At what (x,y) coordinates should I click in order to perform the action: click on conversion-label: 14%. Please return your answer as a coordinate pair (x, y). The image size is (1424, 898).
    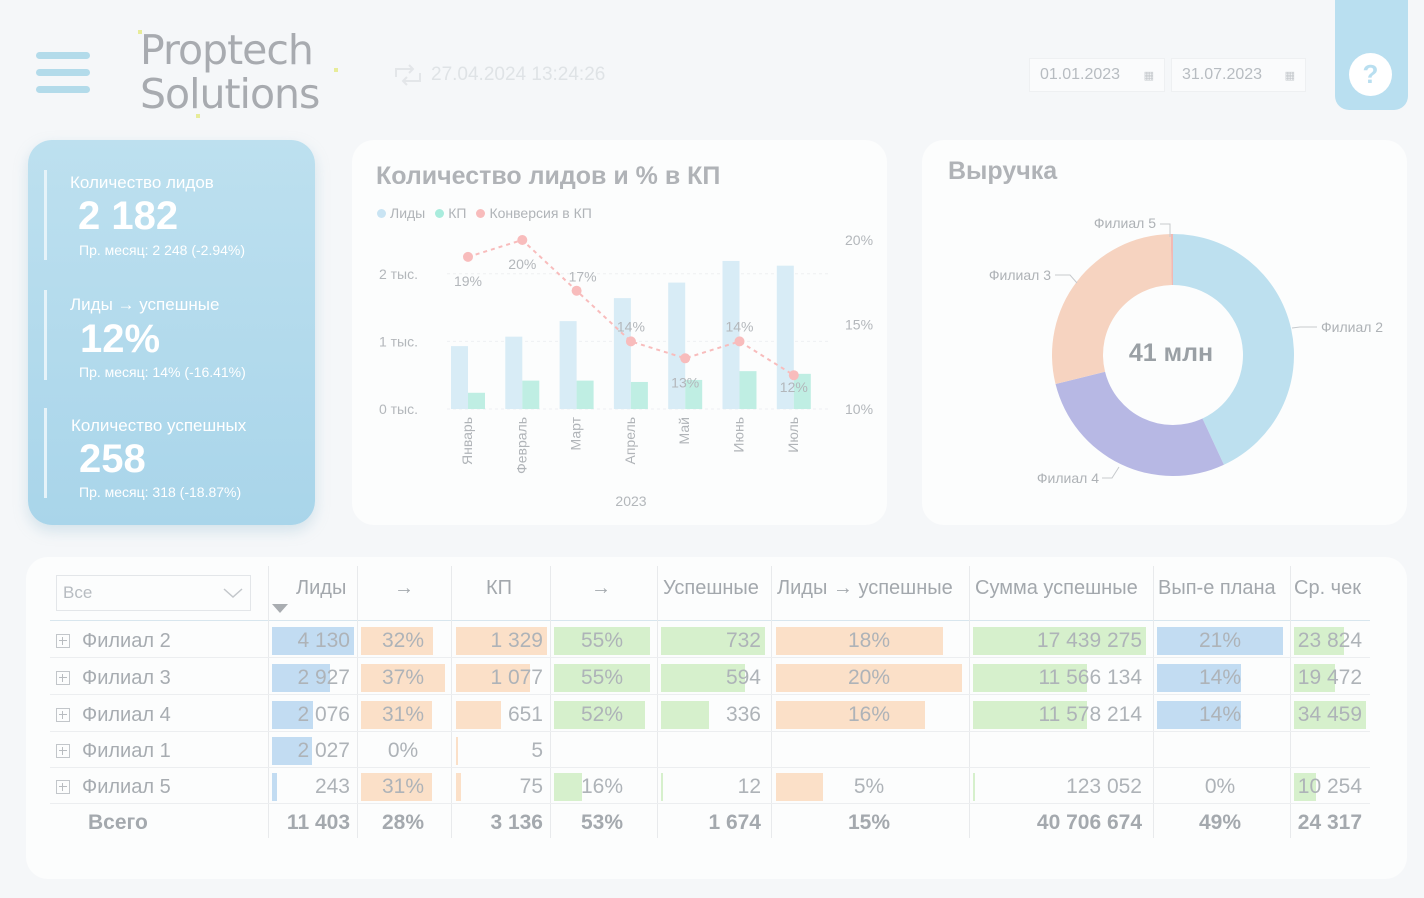
    Looking at the image, I should click on (631, 326).